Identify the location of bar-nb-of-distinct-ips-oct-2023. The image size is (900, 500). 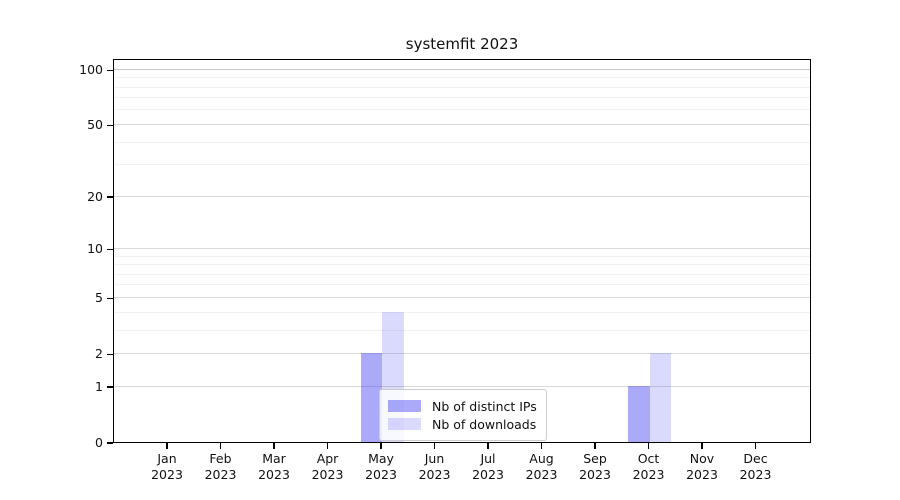
(639, 414).